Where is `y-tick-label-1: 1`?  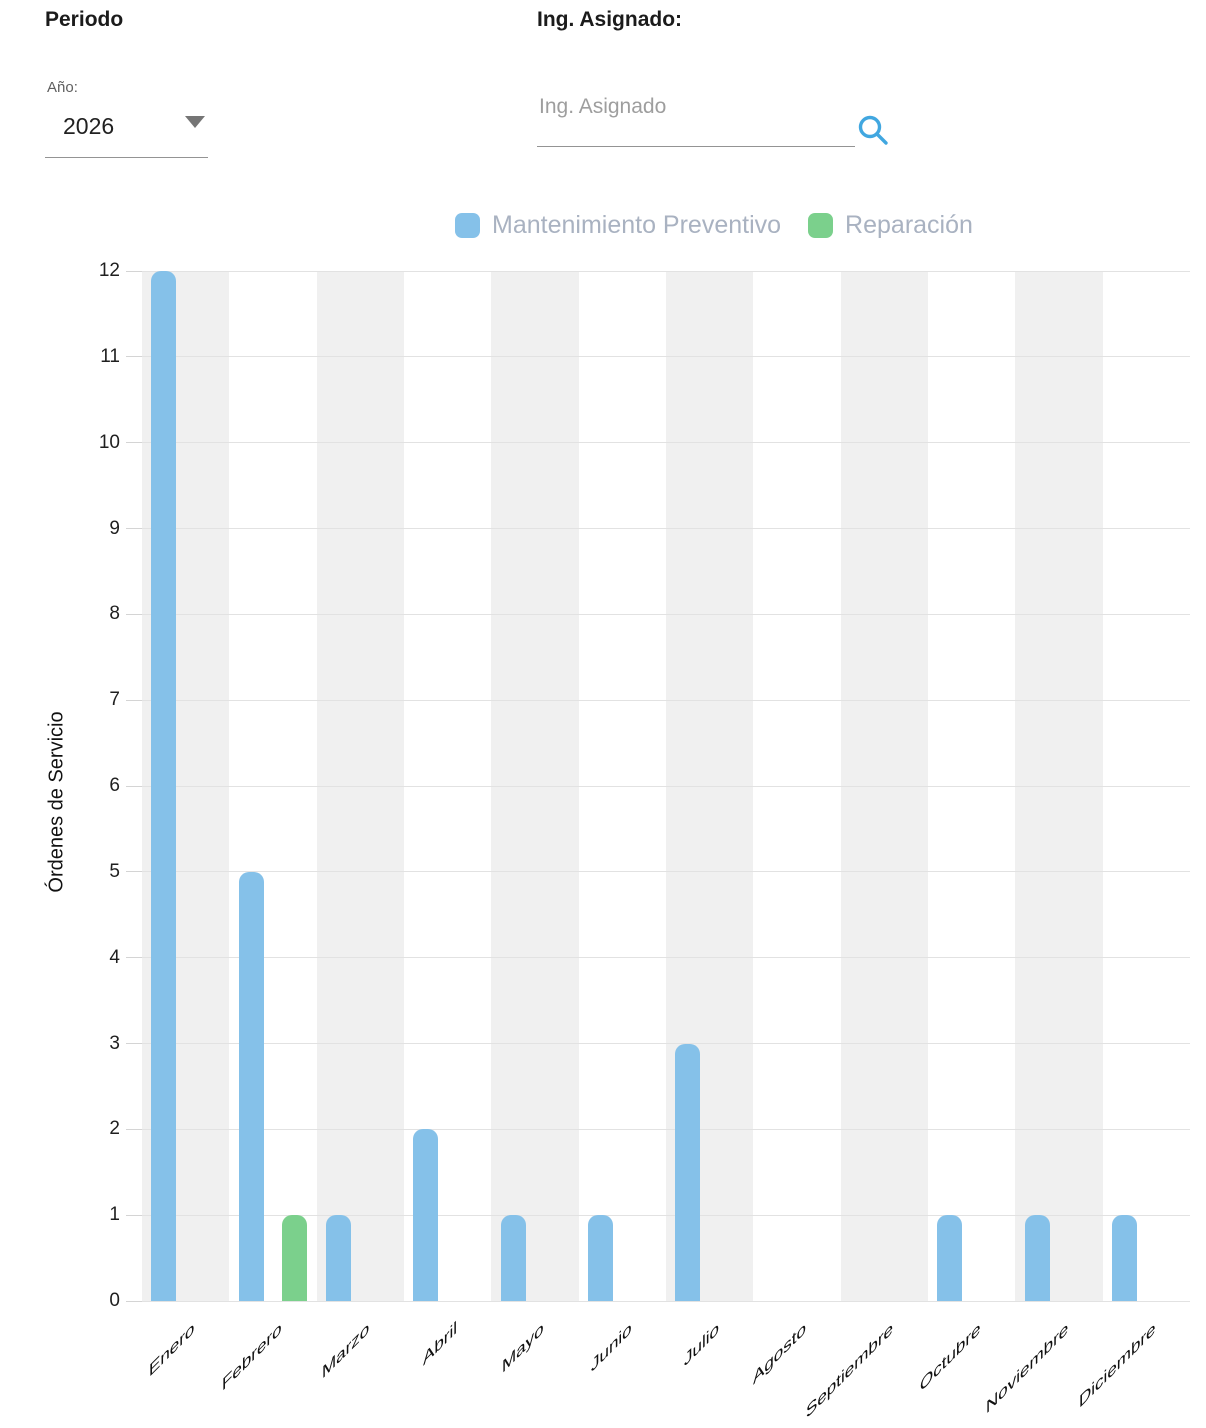 y-tick-label-1: 1 is located at coordinates (114, 1215).